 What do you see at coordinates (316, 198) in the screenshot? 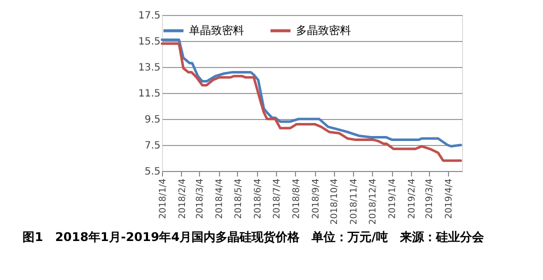
I see `x-tick-label: 2018/9/4` at bounding box center [316, 198].